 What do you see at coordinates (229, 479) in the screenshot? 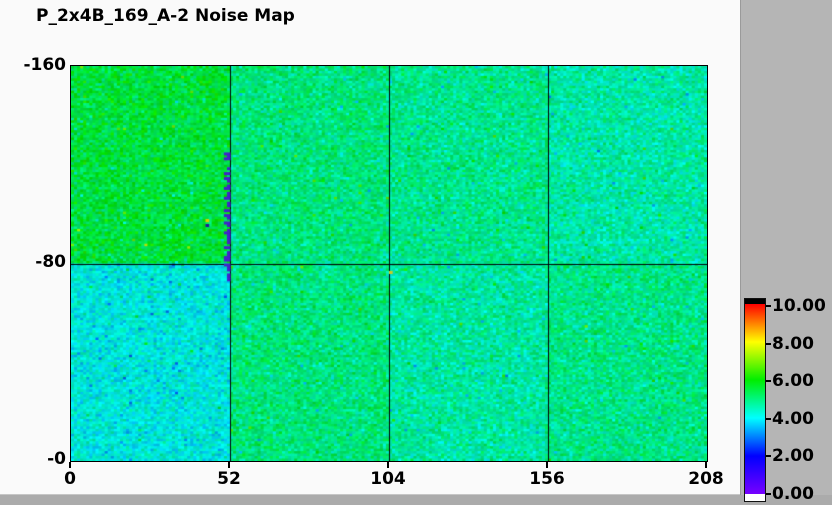
I see `x-axis-label: 52` at bounding box center [229, 479].